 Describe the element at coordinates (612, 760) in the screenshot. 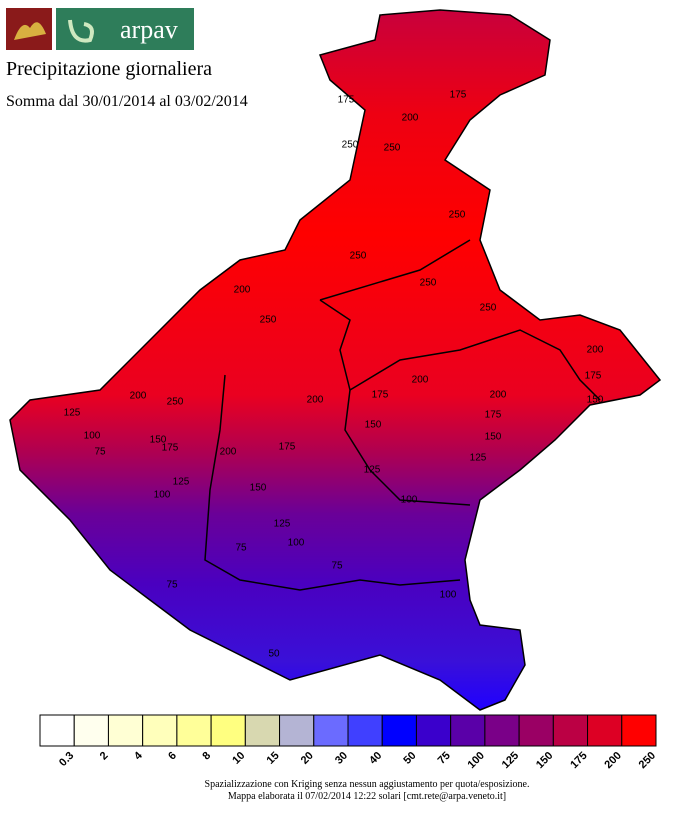

I see `legend-label: 200` at that location.